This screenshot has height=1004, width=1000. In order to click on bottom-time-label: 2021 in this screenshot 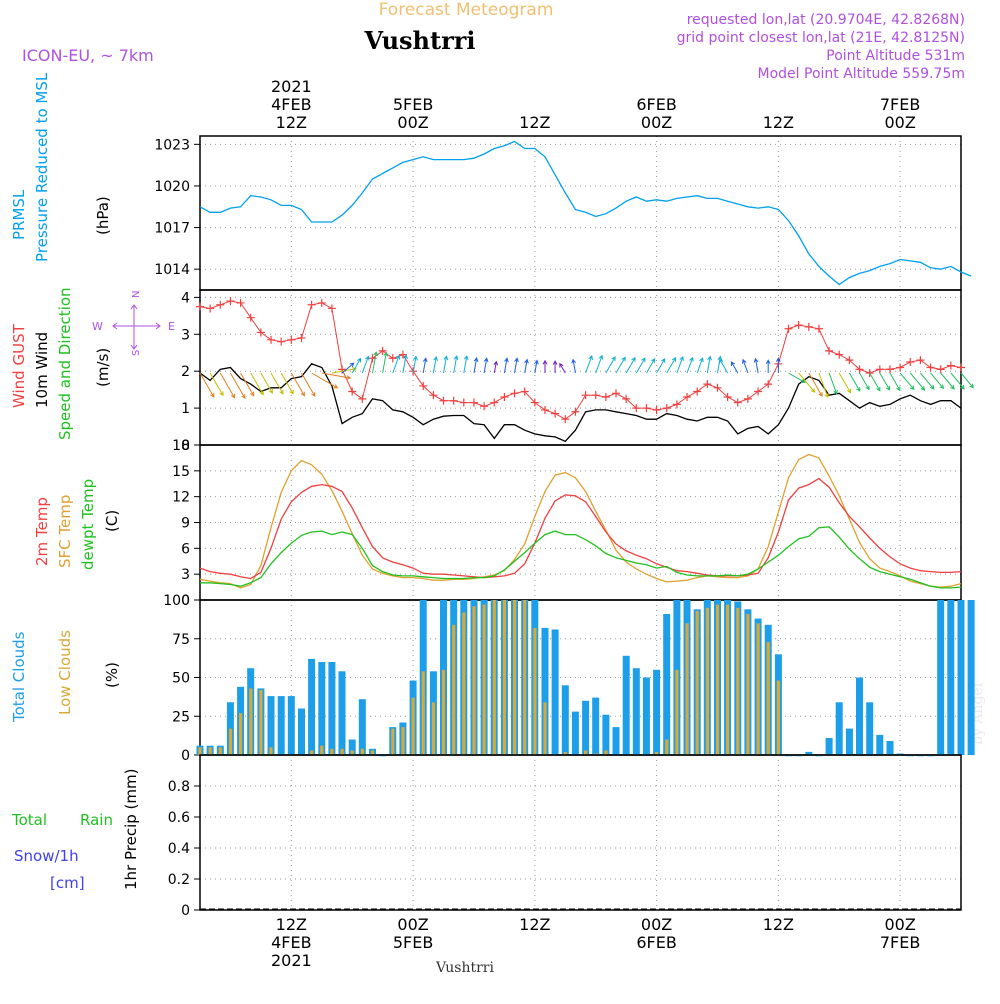, I will do `click(291, 960)`.